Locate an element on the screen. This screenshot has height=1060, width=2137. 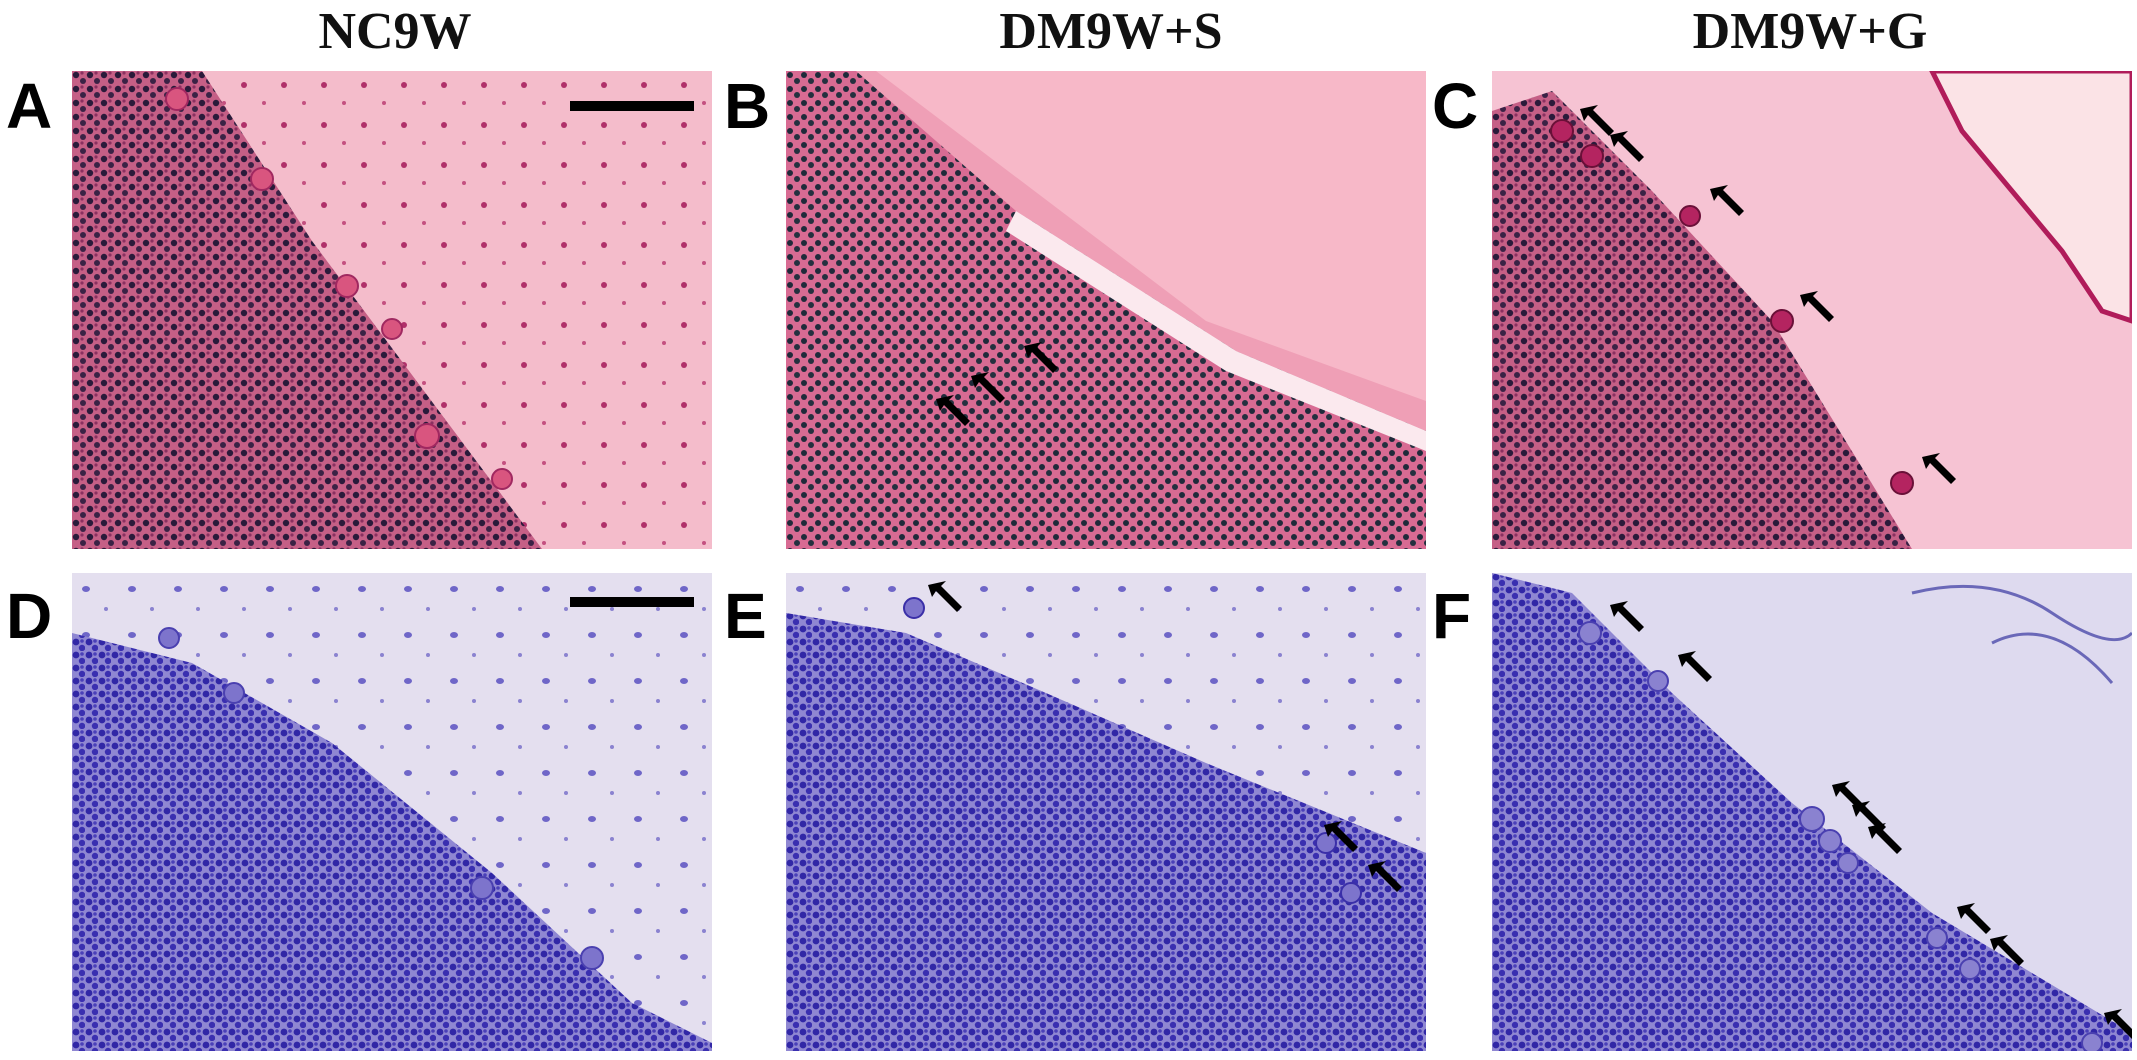
panel-label: E is located at coordinates (745, 616).